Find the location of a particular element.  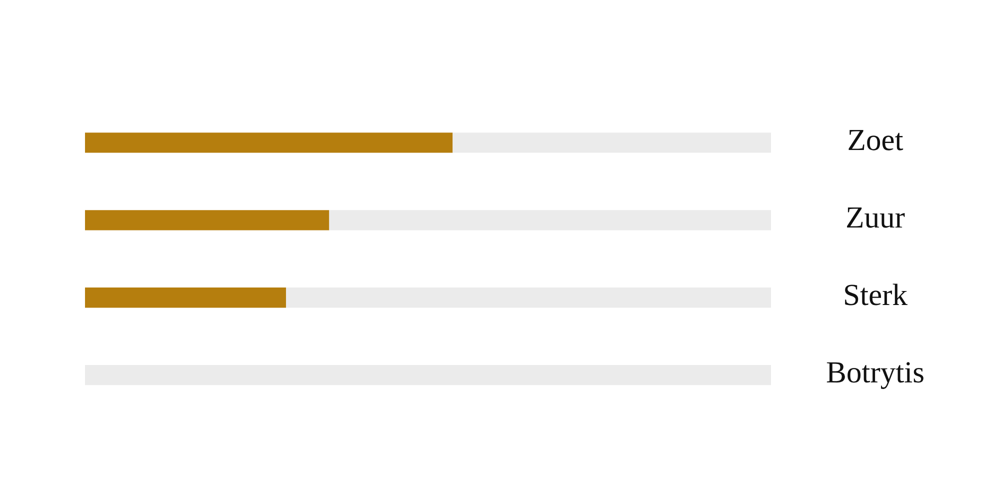

y-tick-label: Botrytis is located at coordinates (875, 375).